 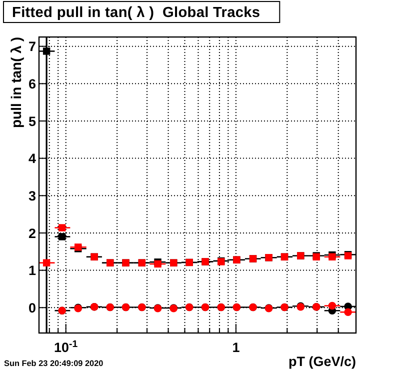 I want to click on y-axis-title: pull in tan( λ ), so click(x=16, y=82).